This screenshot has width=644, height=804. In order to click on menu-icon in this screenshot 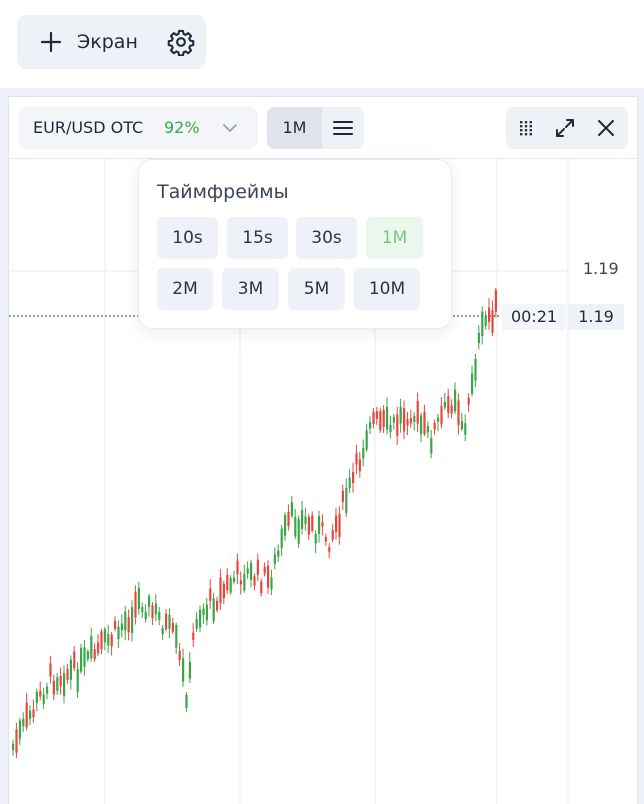, I will do `click(343, 128)`.